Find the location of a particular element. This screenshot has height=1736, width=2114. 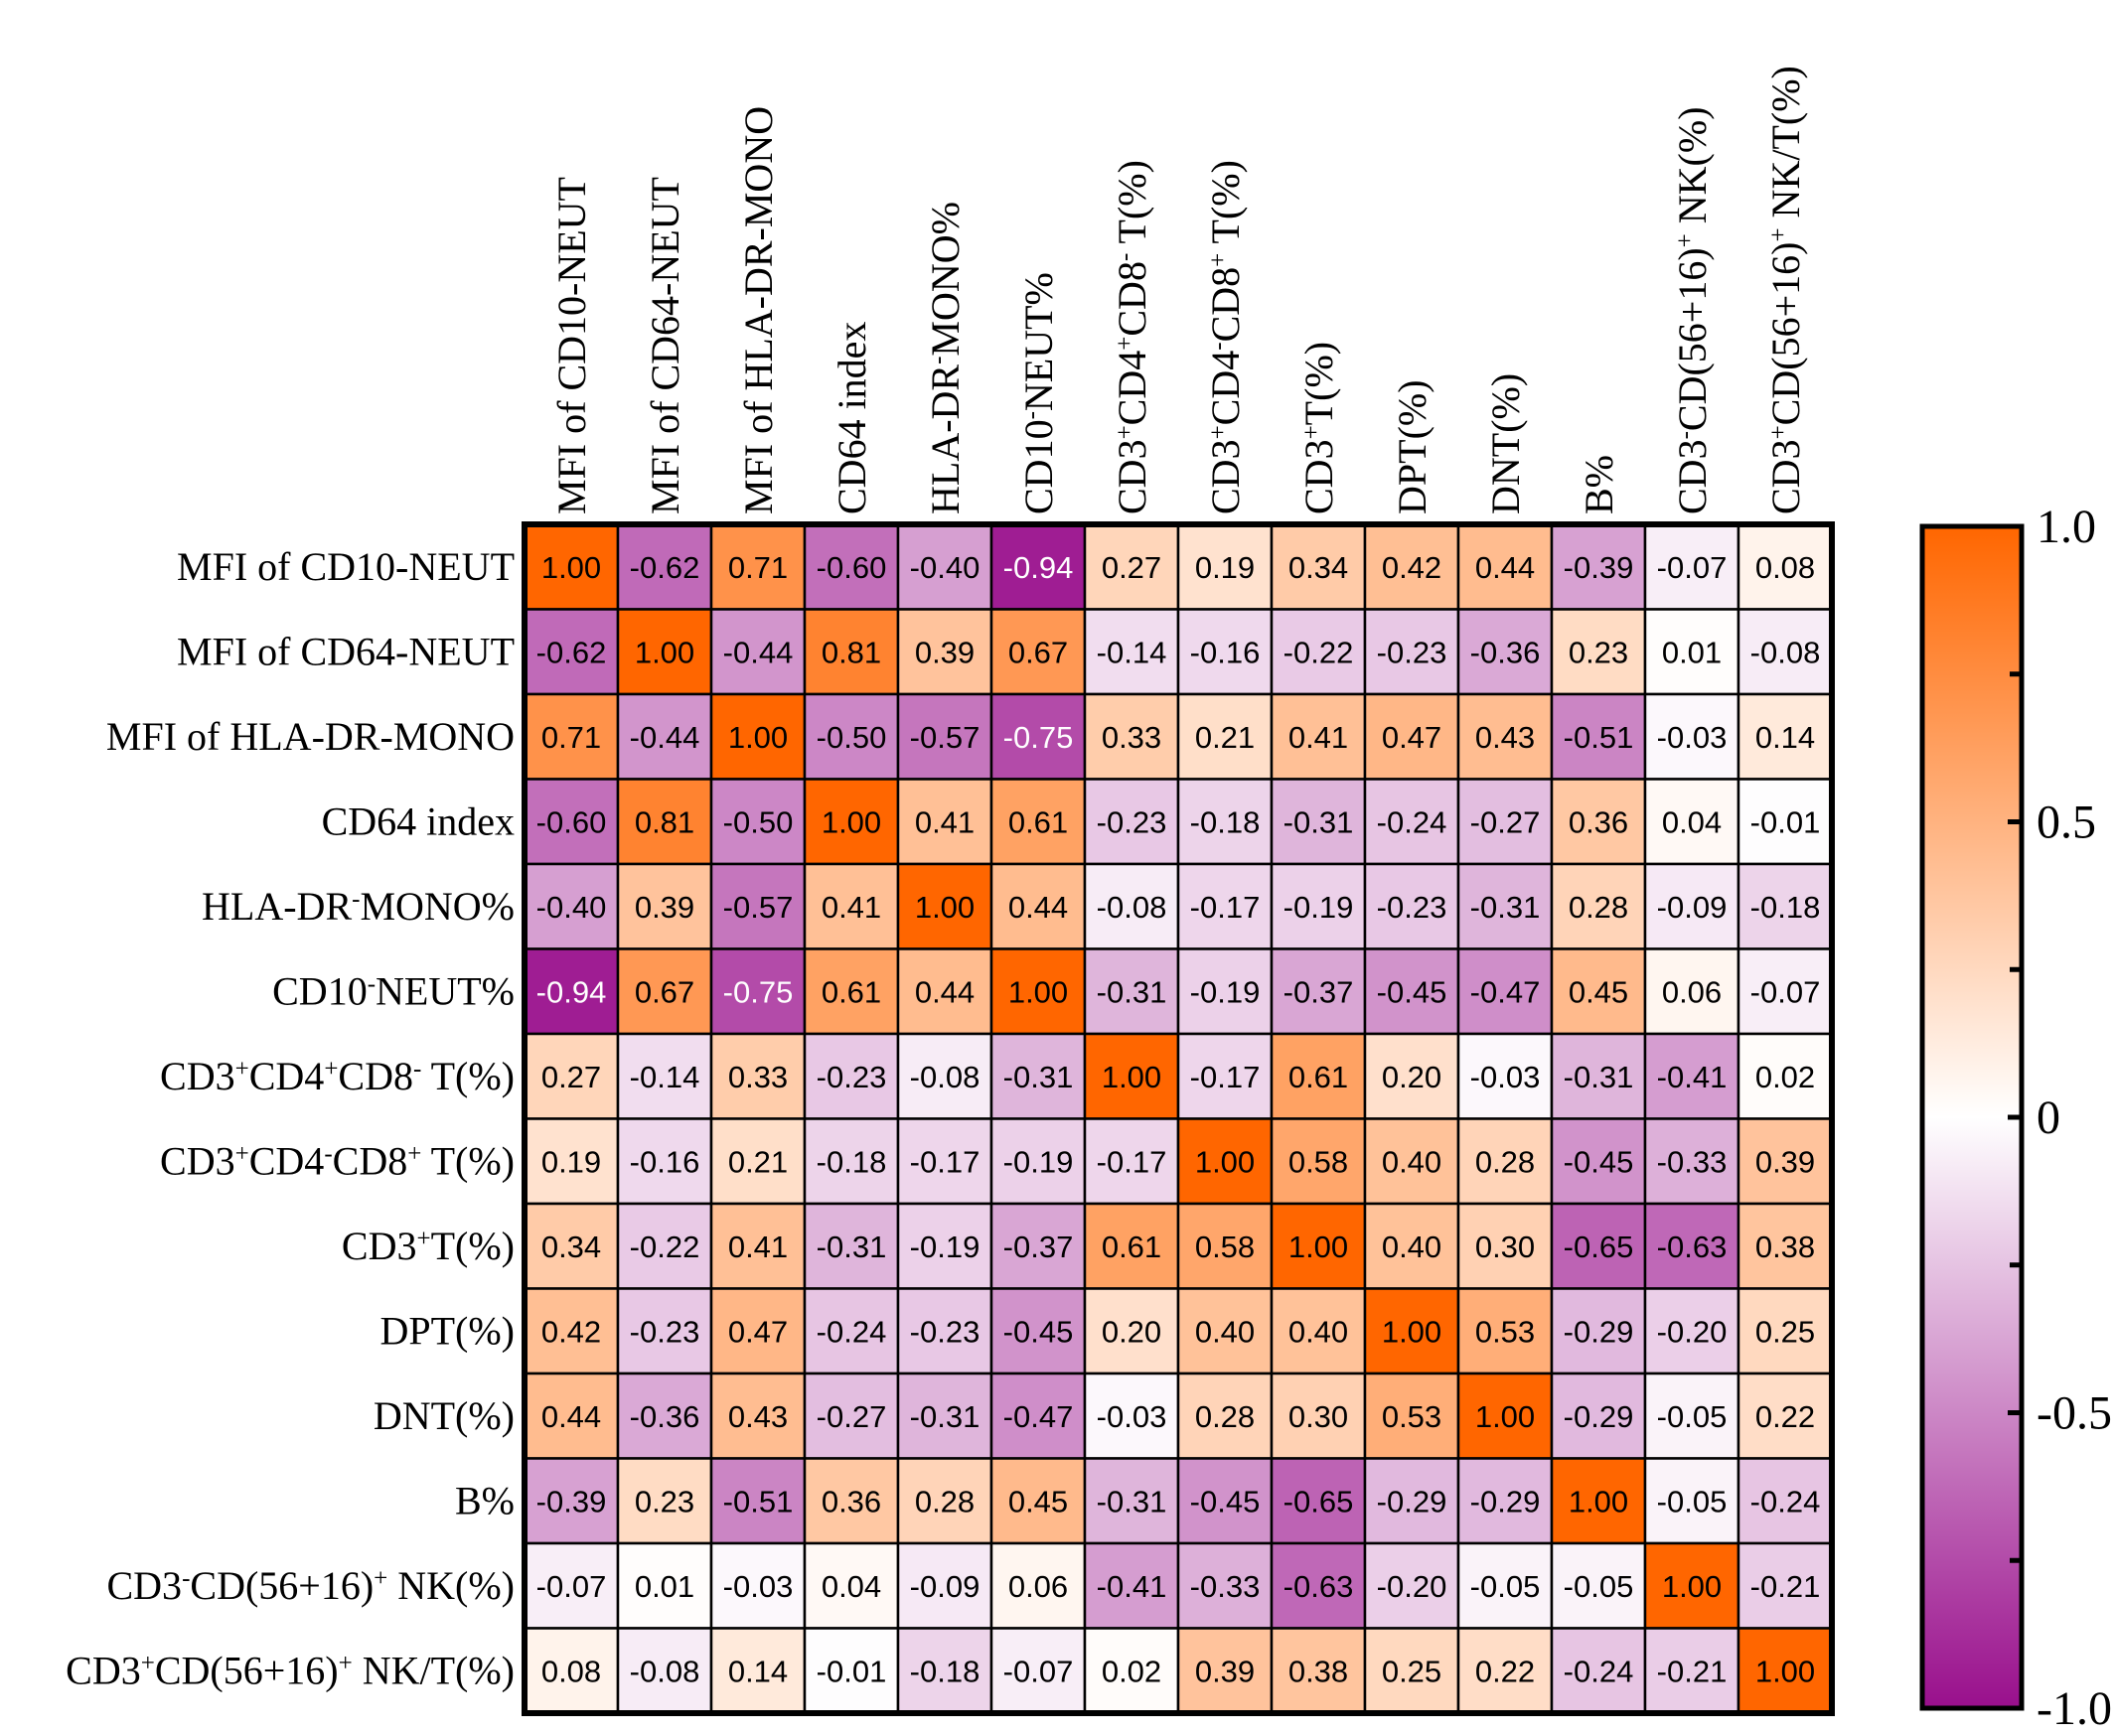

cell-value-r8-c1: 0.19 is located at coordinates (571, 1161).